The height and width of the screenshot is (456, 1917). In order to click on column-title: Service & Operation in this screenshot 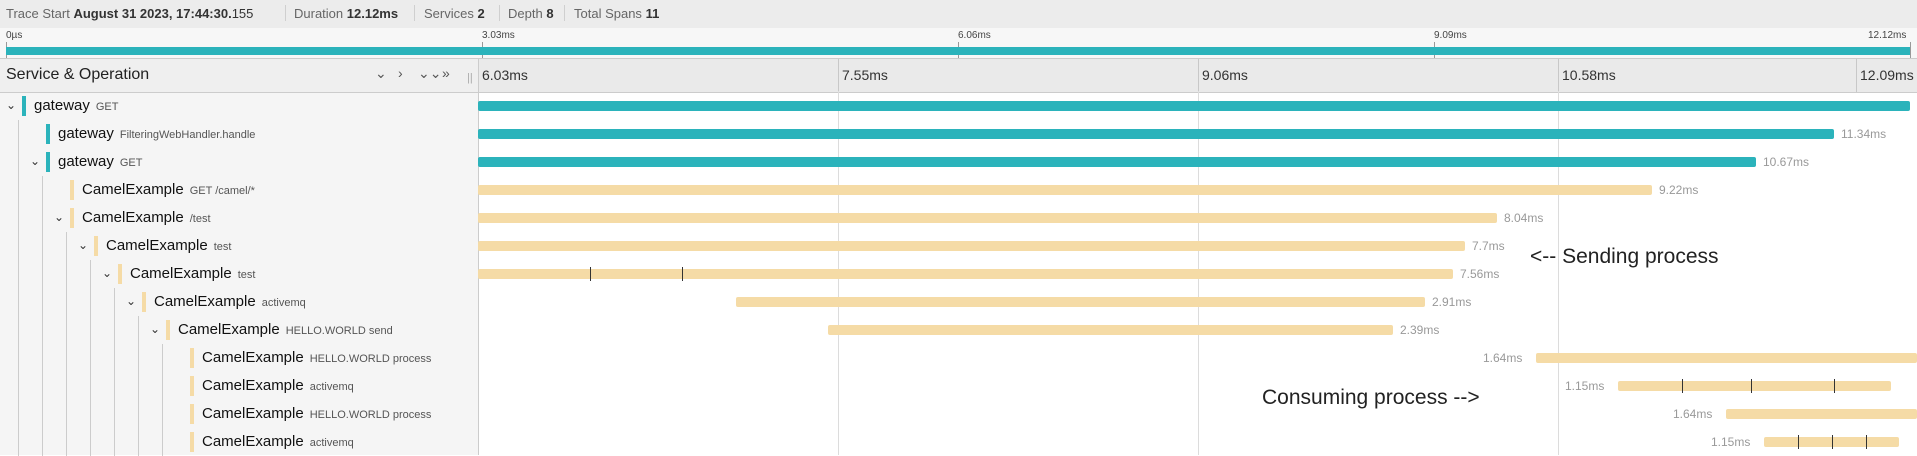, I will do `click(78, 74)`.